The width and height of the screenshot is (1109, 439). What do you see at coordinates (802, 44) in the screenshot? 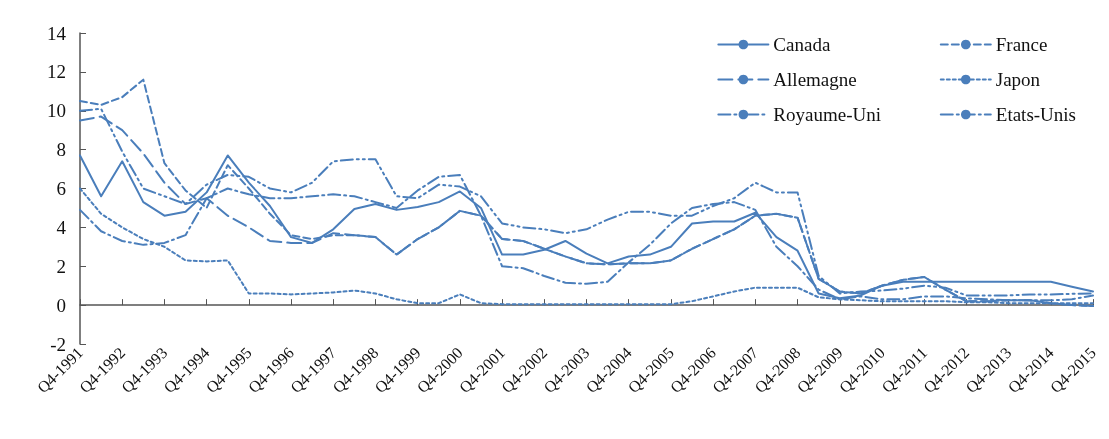
I see `legend-label: Canada` at bounding box center [802, 44].